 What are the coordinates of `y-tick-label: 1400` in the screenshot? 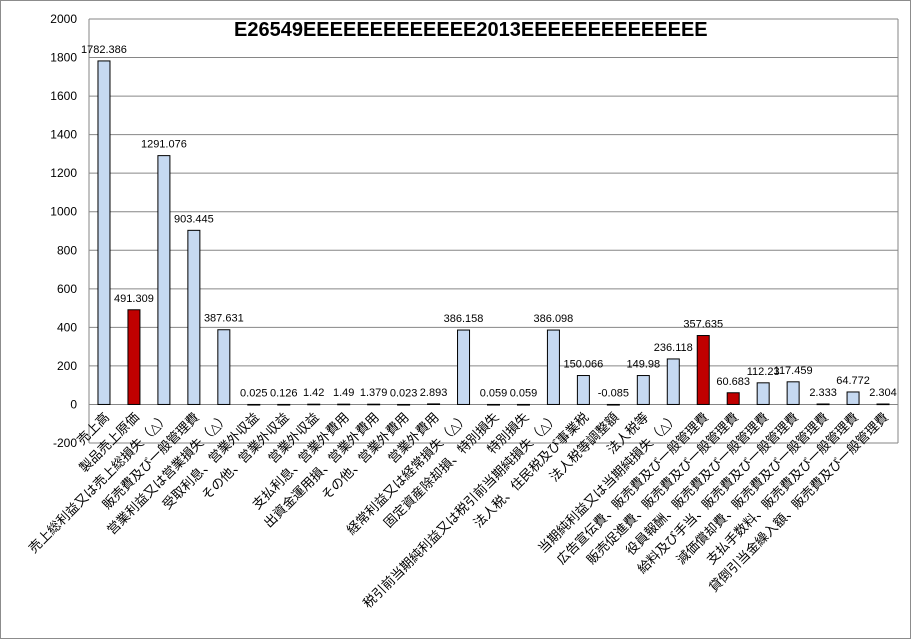 It's located at (63, 135).